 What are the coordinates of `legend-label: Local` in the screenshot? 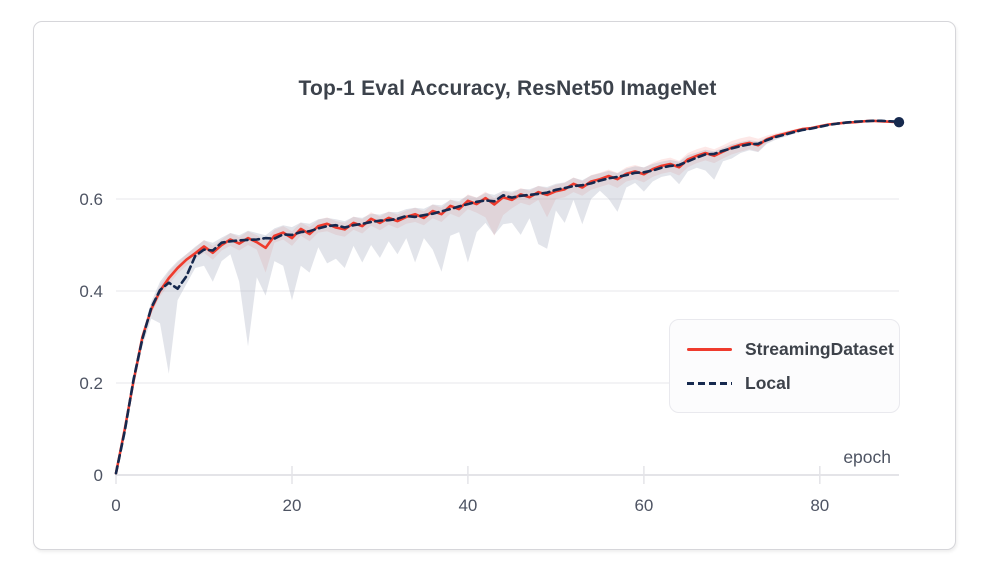 It's located at (768, 382).